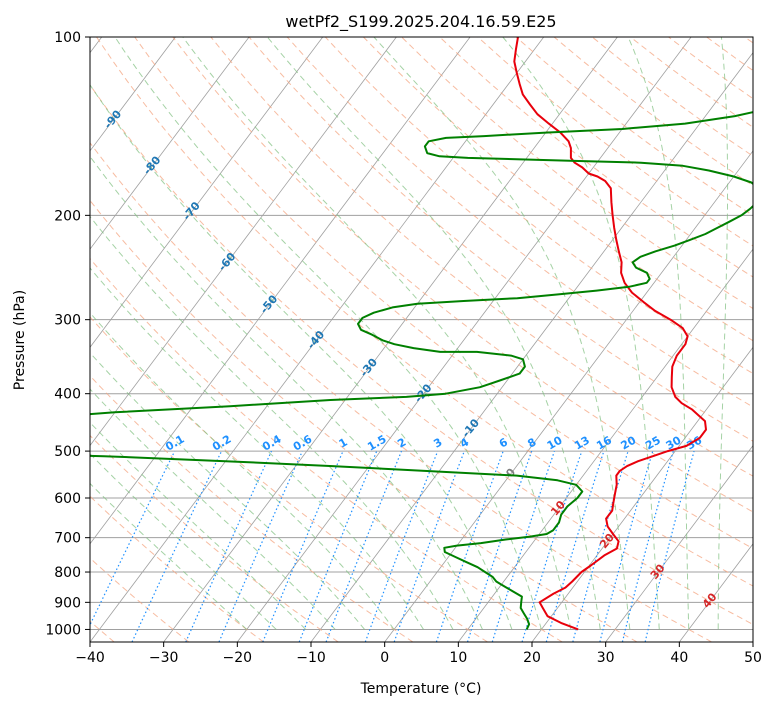 The image size is (775, 708). Describe the element at coordinates (421, 689) in the screenshot. I see `x-axis-label: Temperature (°C)` at that location.